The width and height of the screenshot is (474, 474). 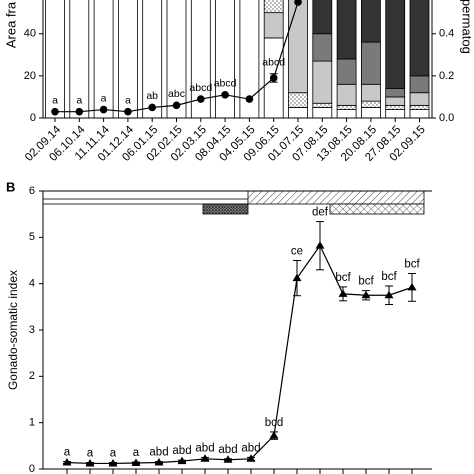 I want to click on y2-tick-label: 0.2, so click(x=446, y=76).